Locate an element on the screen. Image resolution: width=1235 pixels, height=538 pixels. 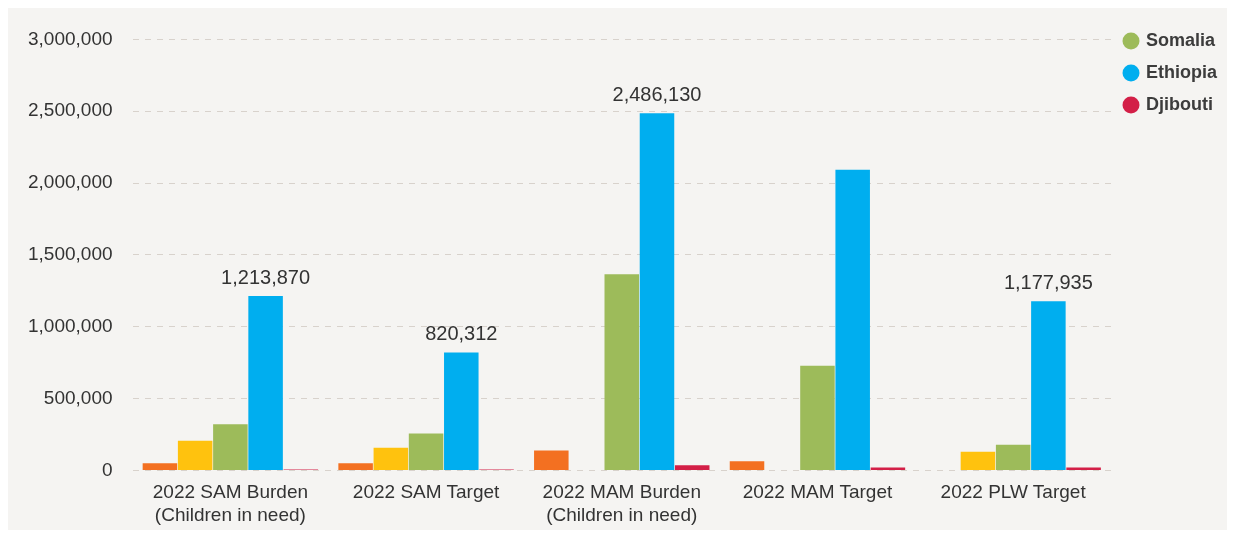
data-label: 1,177,935 is located at coordinates (1048, 281).